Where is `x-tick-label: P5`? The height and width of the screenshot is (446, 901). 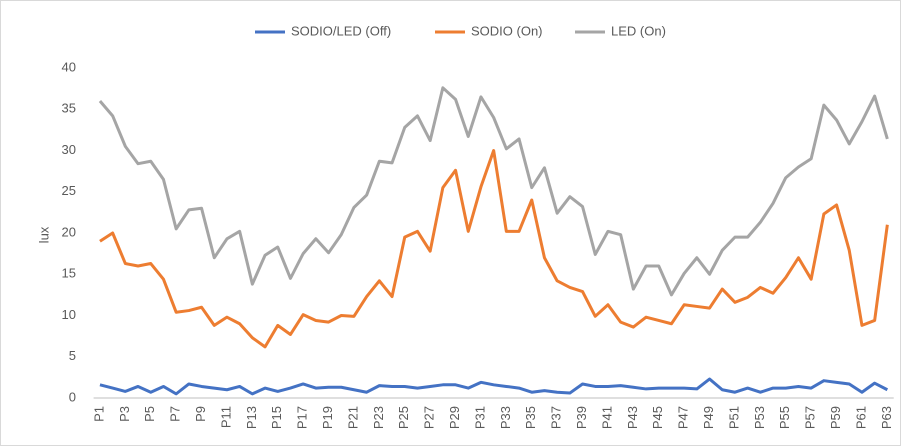 x-tick-label: P5 is located at coordinates (149, 414).